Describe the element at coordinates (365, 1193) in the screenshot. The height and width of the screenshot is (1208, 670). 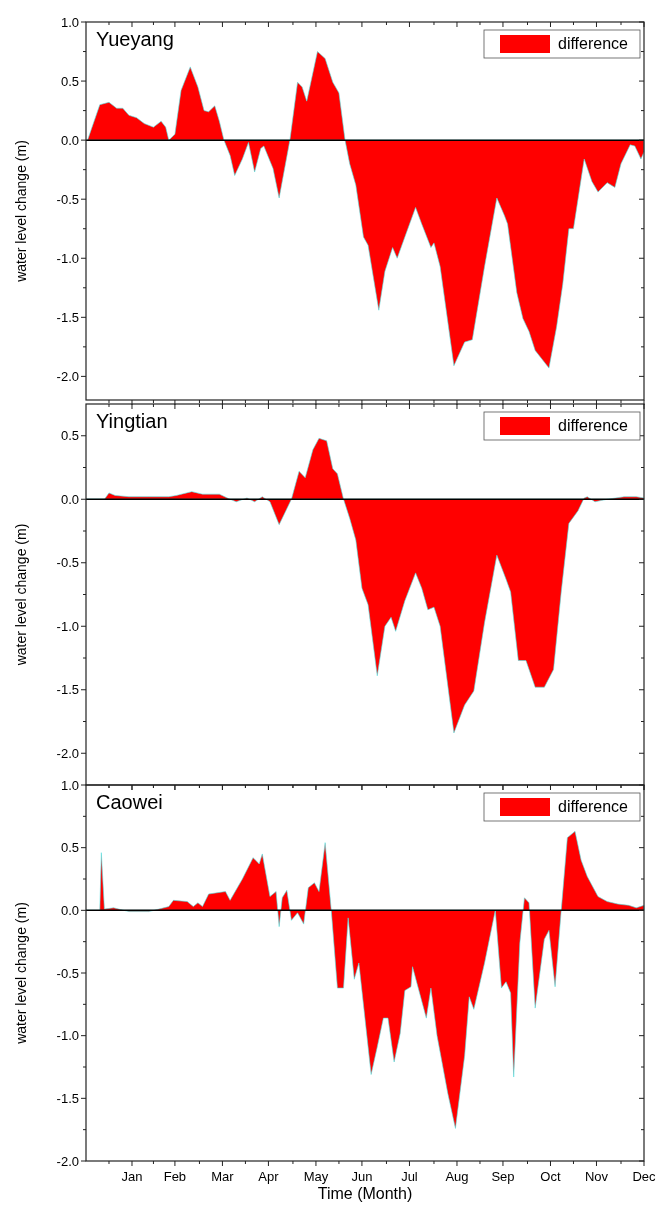
I see `x-axis-title: Time (Month)` at that location.